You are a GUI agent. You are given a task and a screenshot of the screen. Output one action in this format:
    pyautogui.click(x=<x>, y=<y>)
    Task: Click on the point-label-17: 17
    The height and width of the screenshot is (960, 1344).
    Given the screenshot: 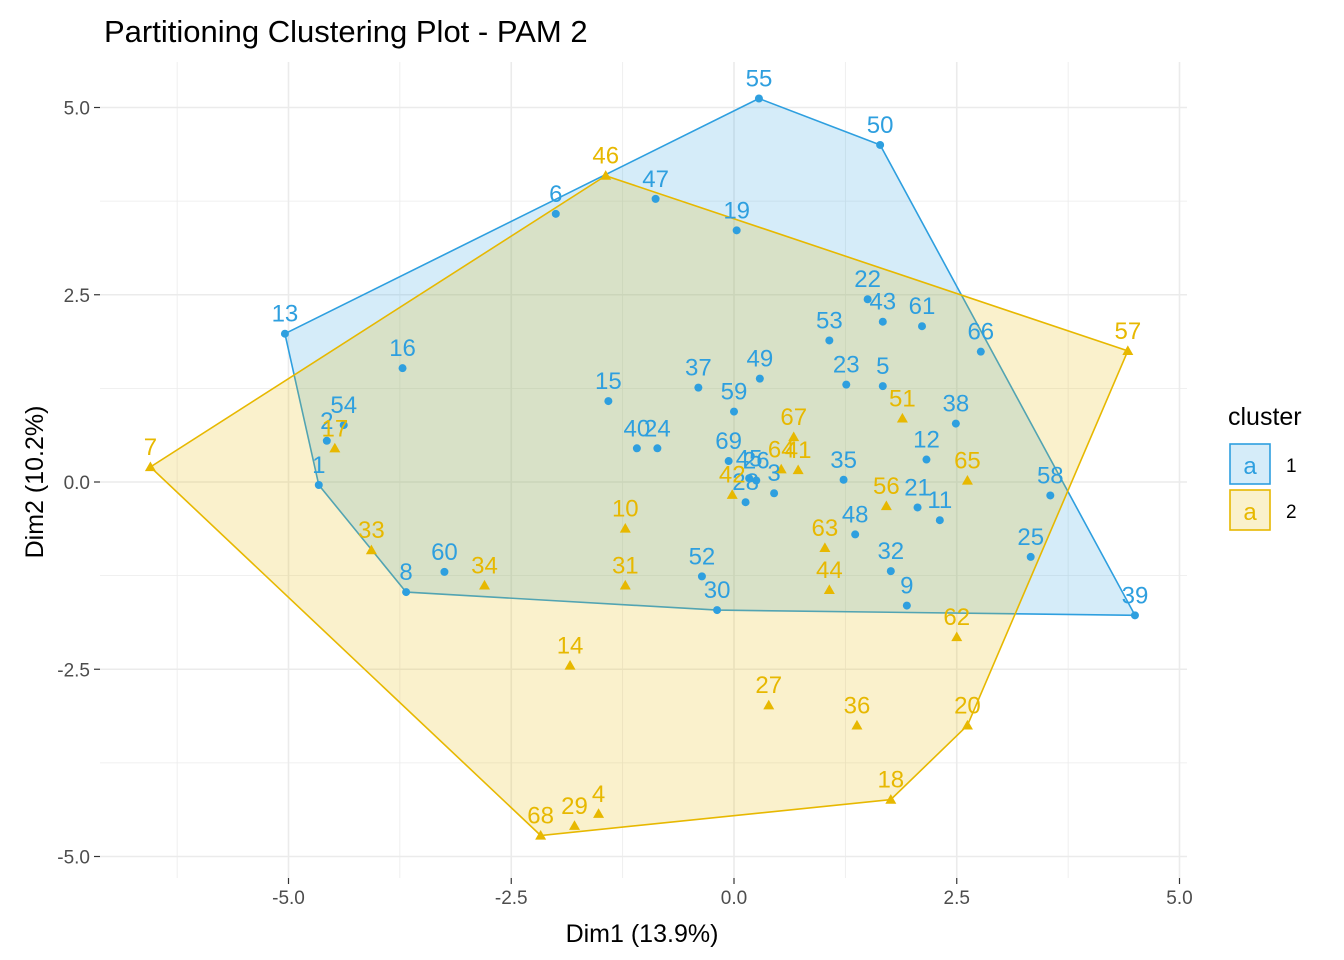 What is the action you would take?
    pyautogui.click(x=334, y=428)
    